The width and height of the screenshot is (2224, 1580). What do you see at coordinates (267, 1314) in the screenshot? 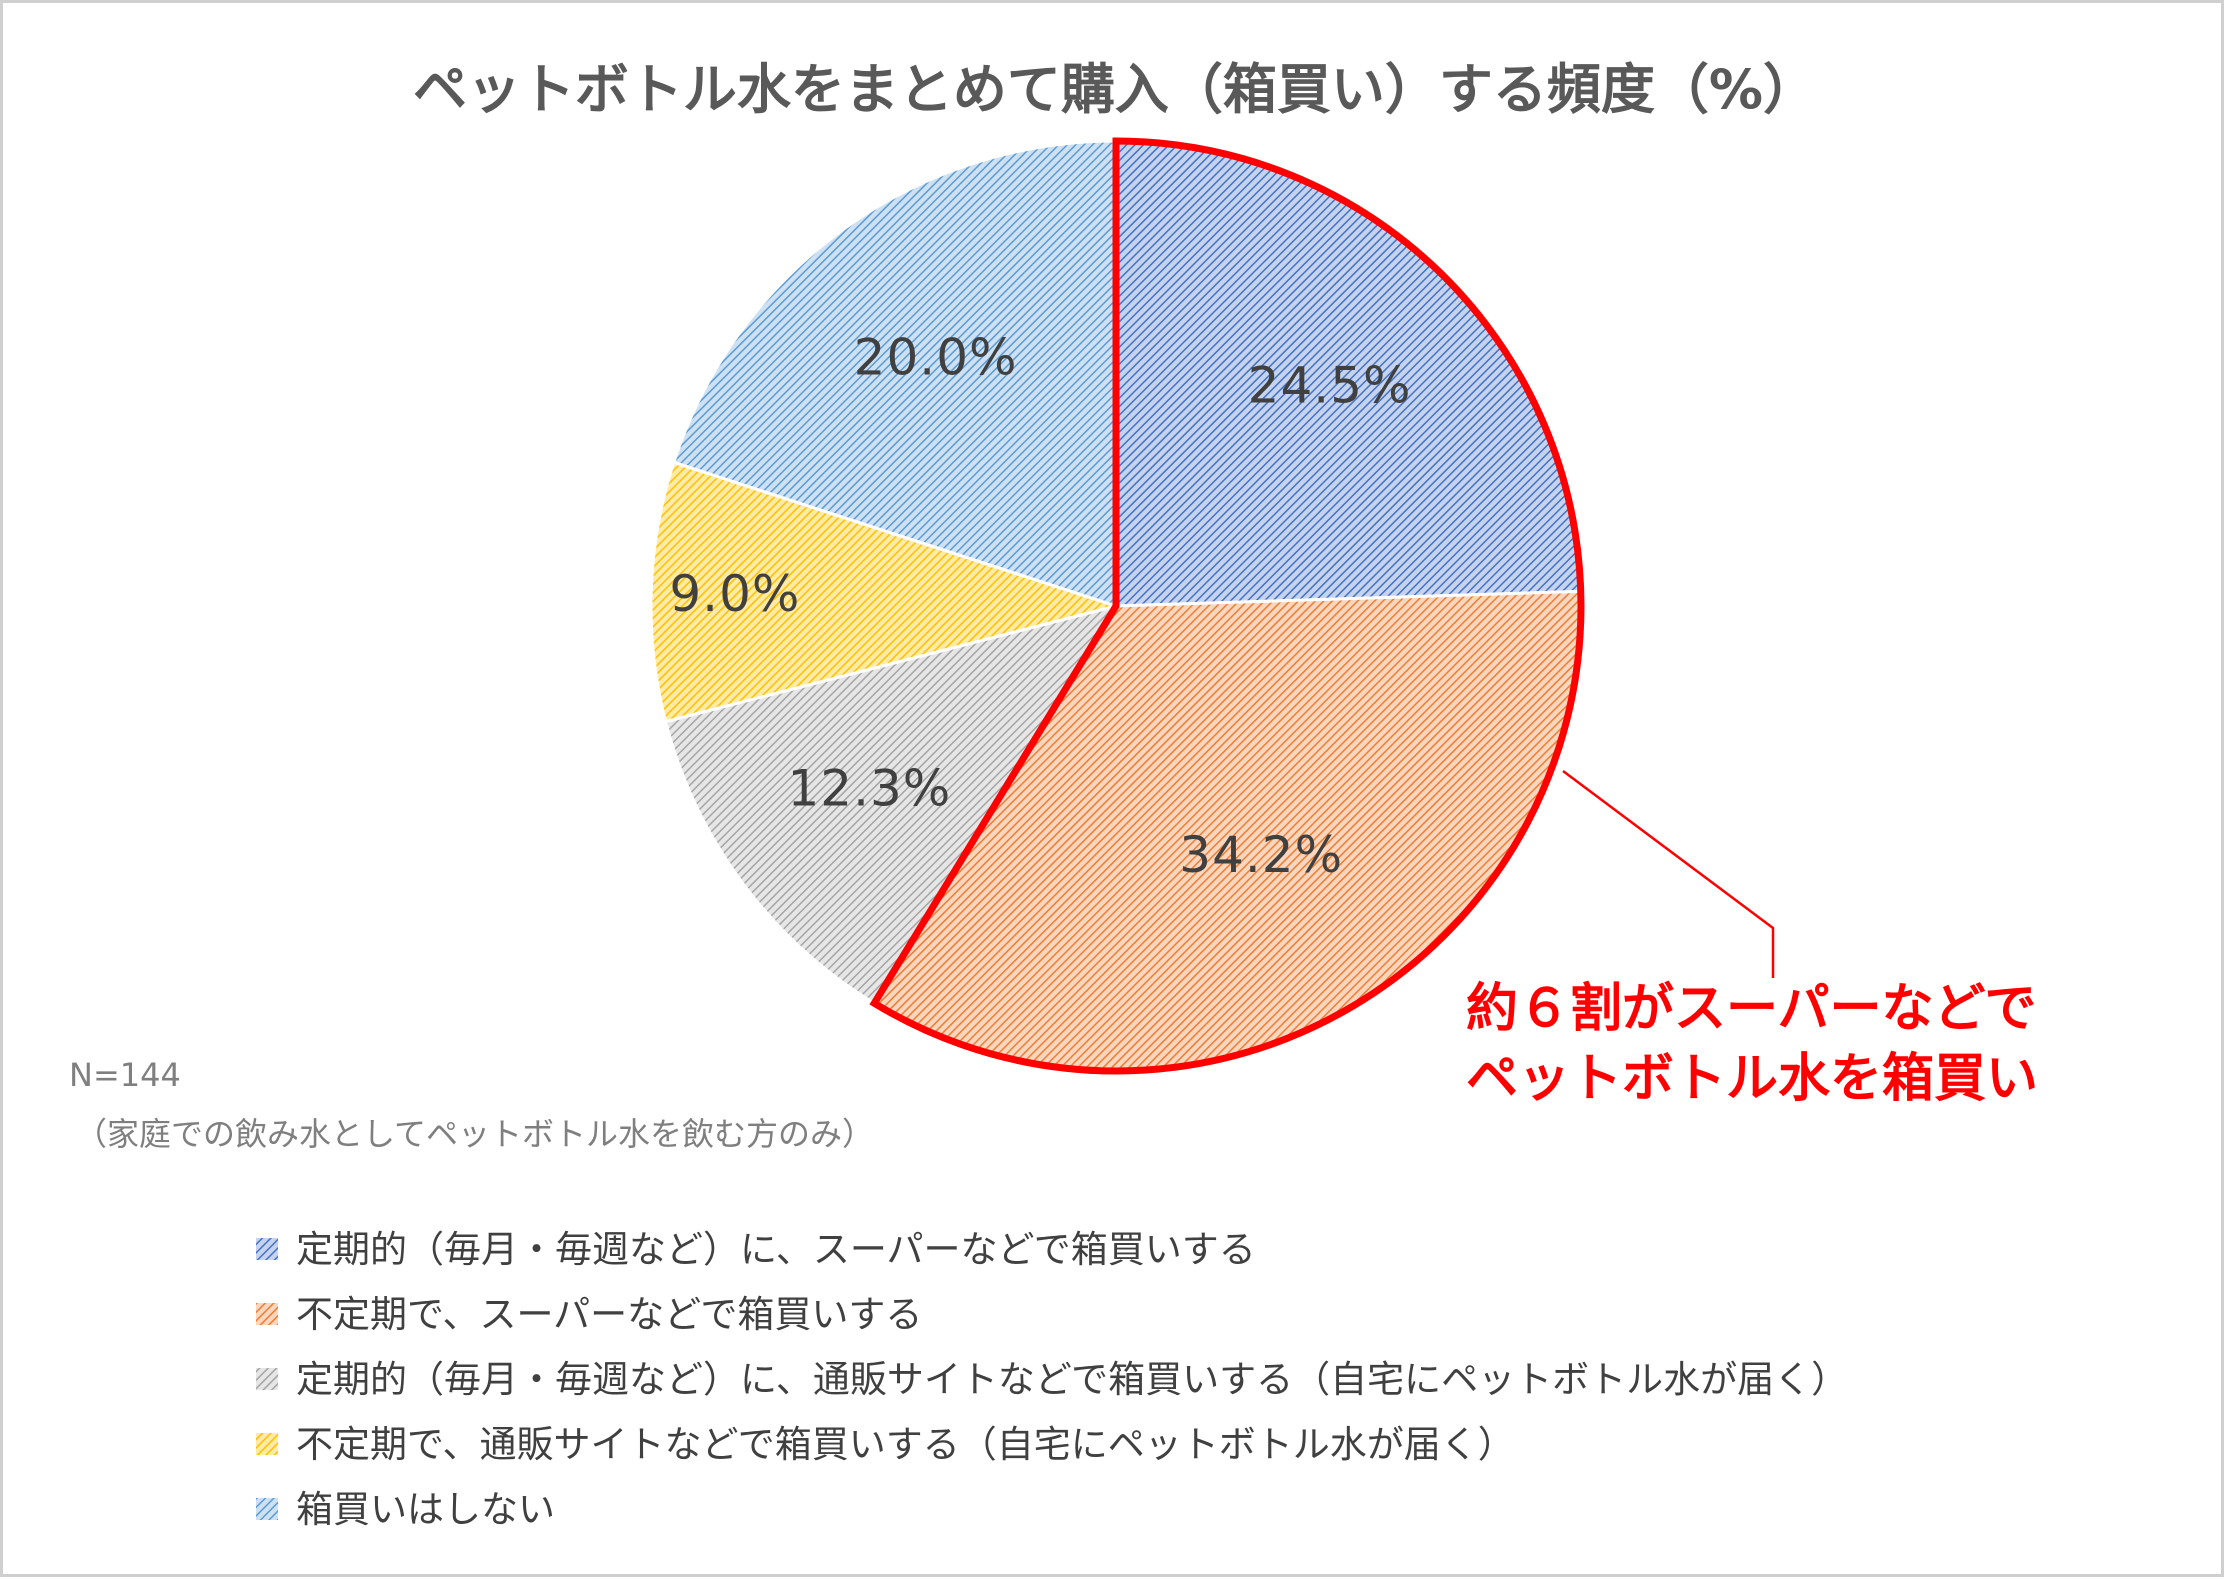
I see `legend-swatch-irregular-supermarket` at bounding box center [267, 1314].